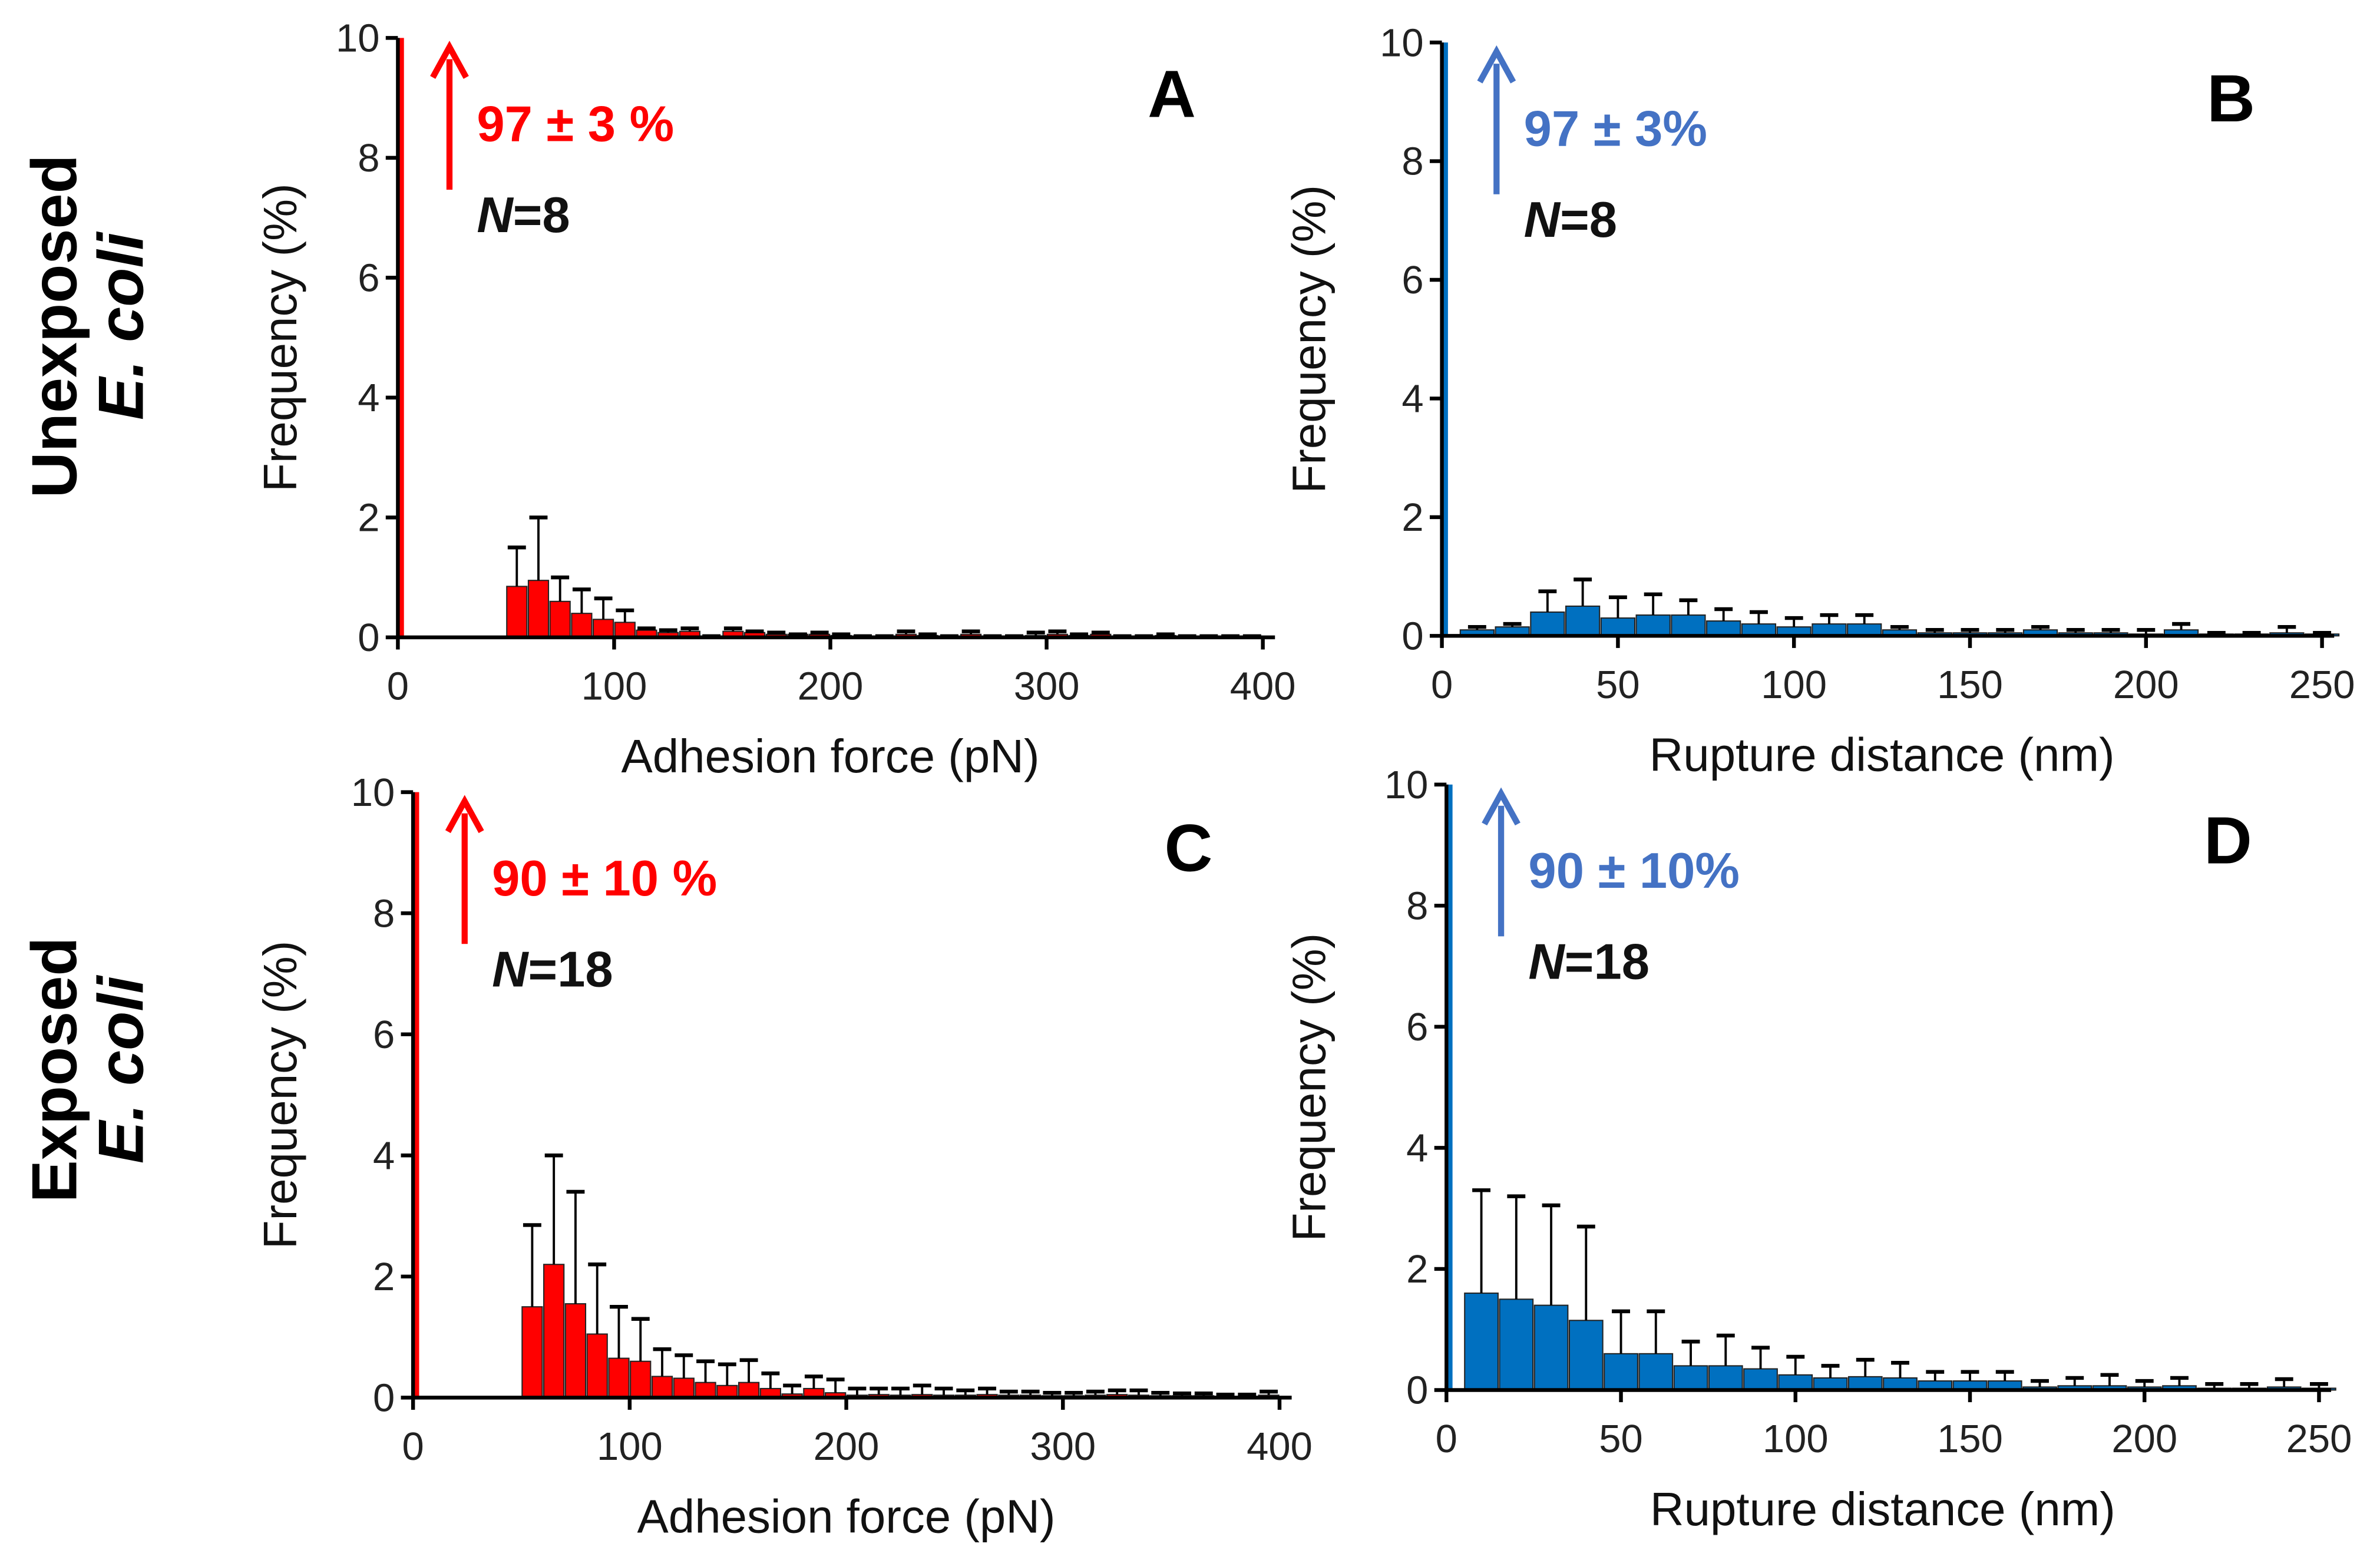  I want to click on n-value: =18, so click(570, 969).